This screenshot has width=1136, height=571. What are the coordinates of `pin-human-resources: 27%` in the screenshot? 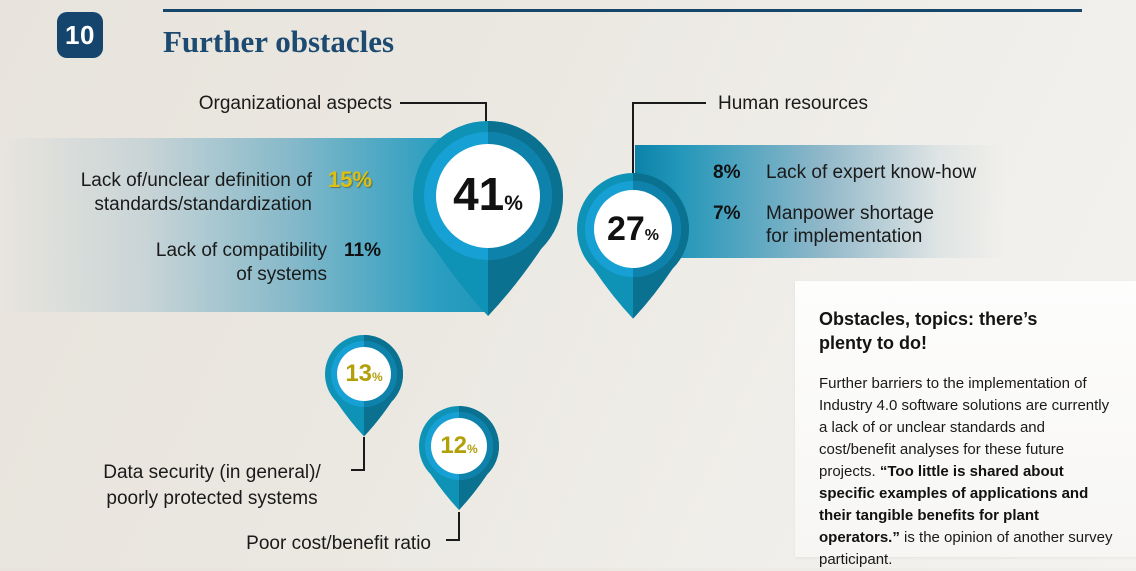 It's located at (633, 246).